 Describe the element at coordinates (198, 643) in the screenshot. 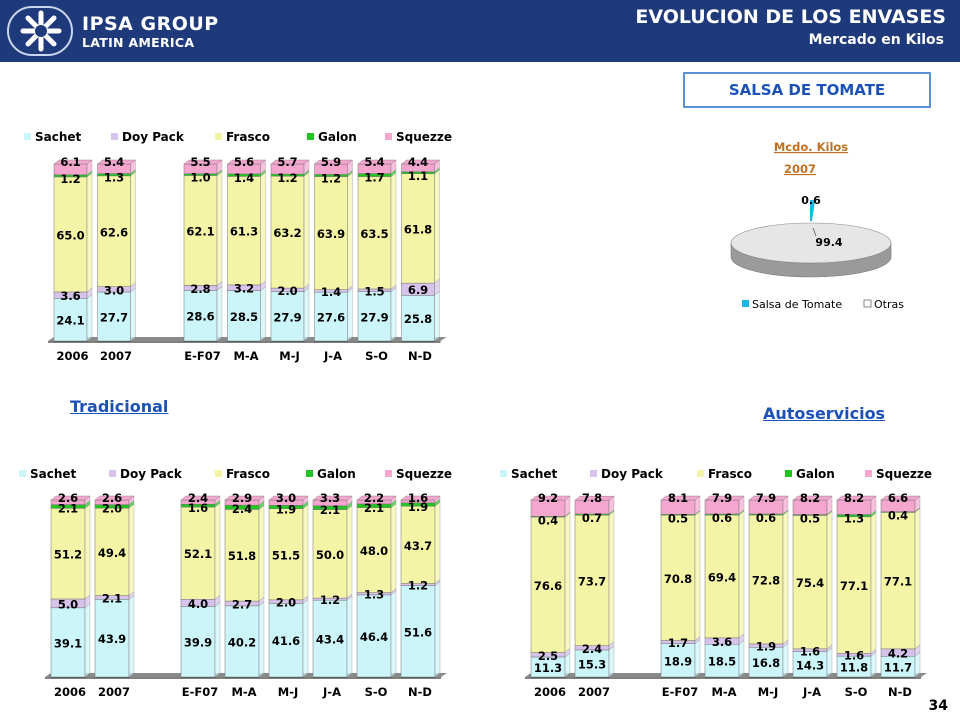

I see `data-label-sachet: 39.9` at that location.